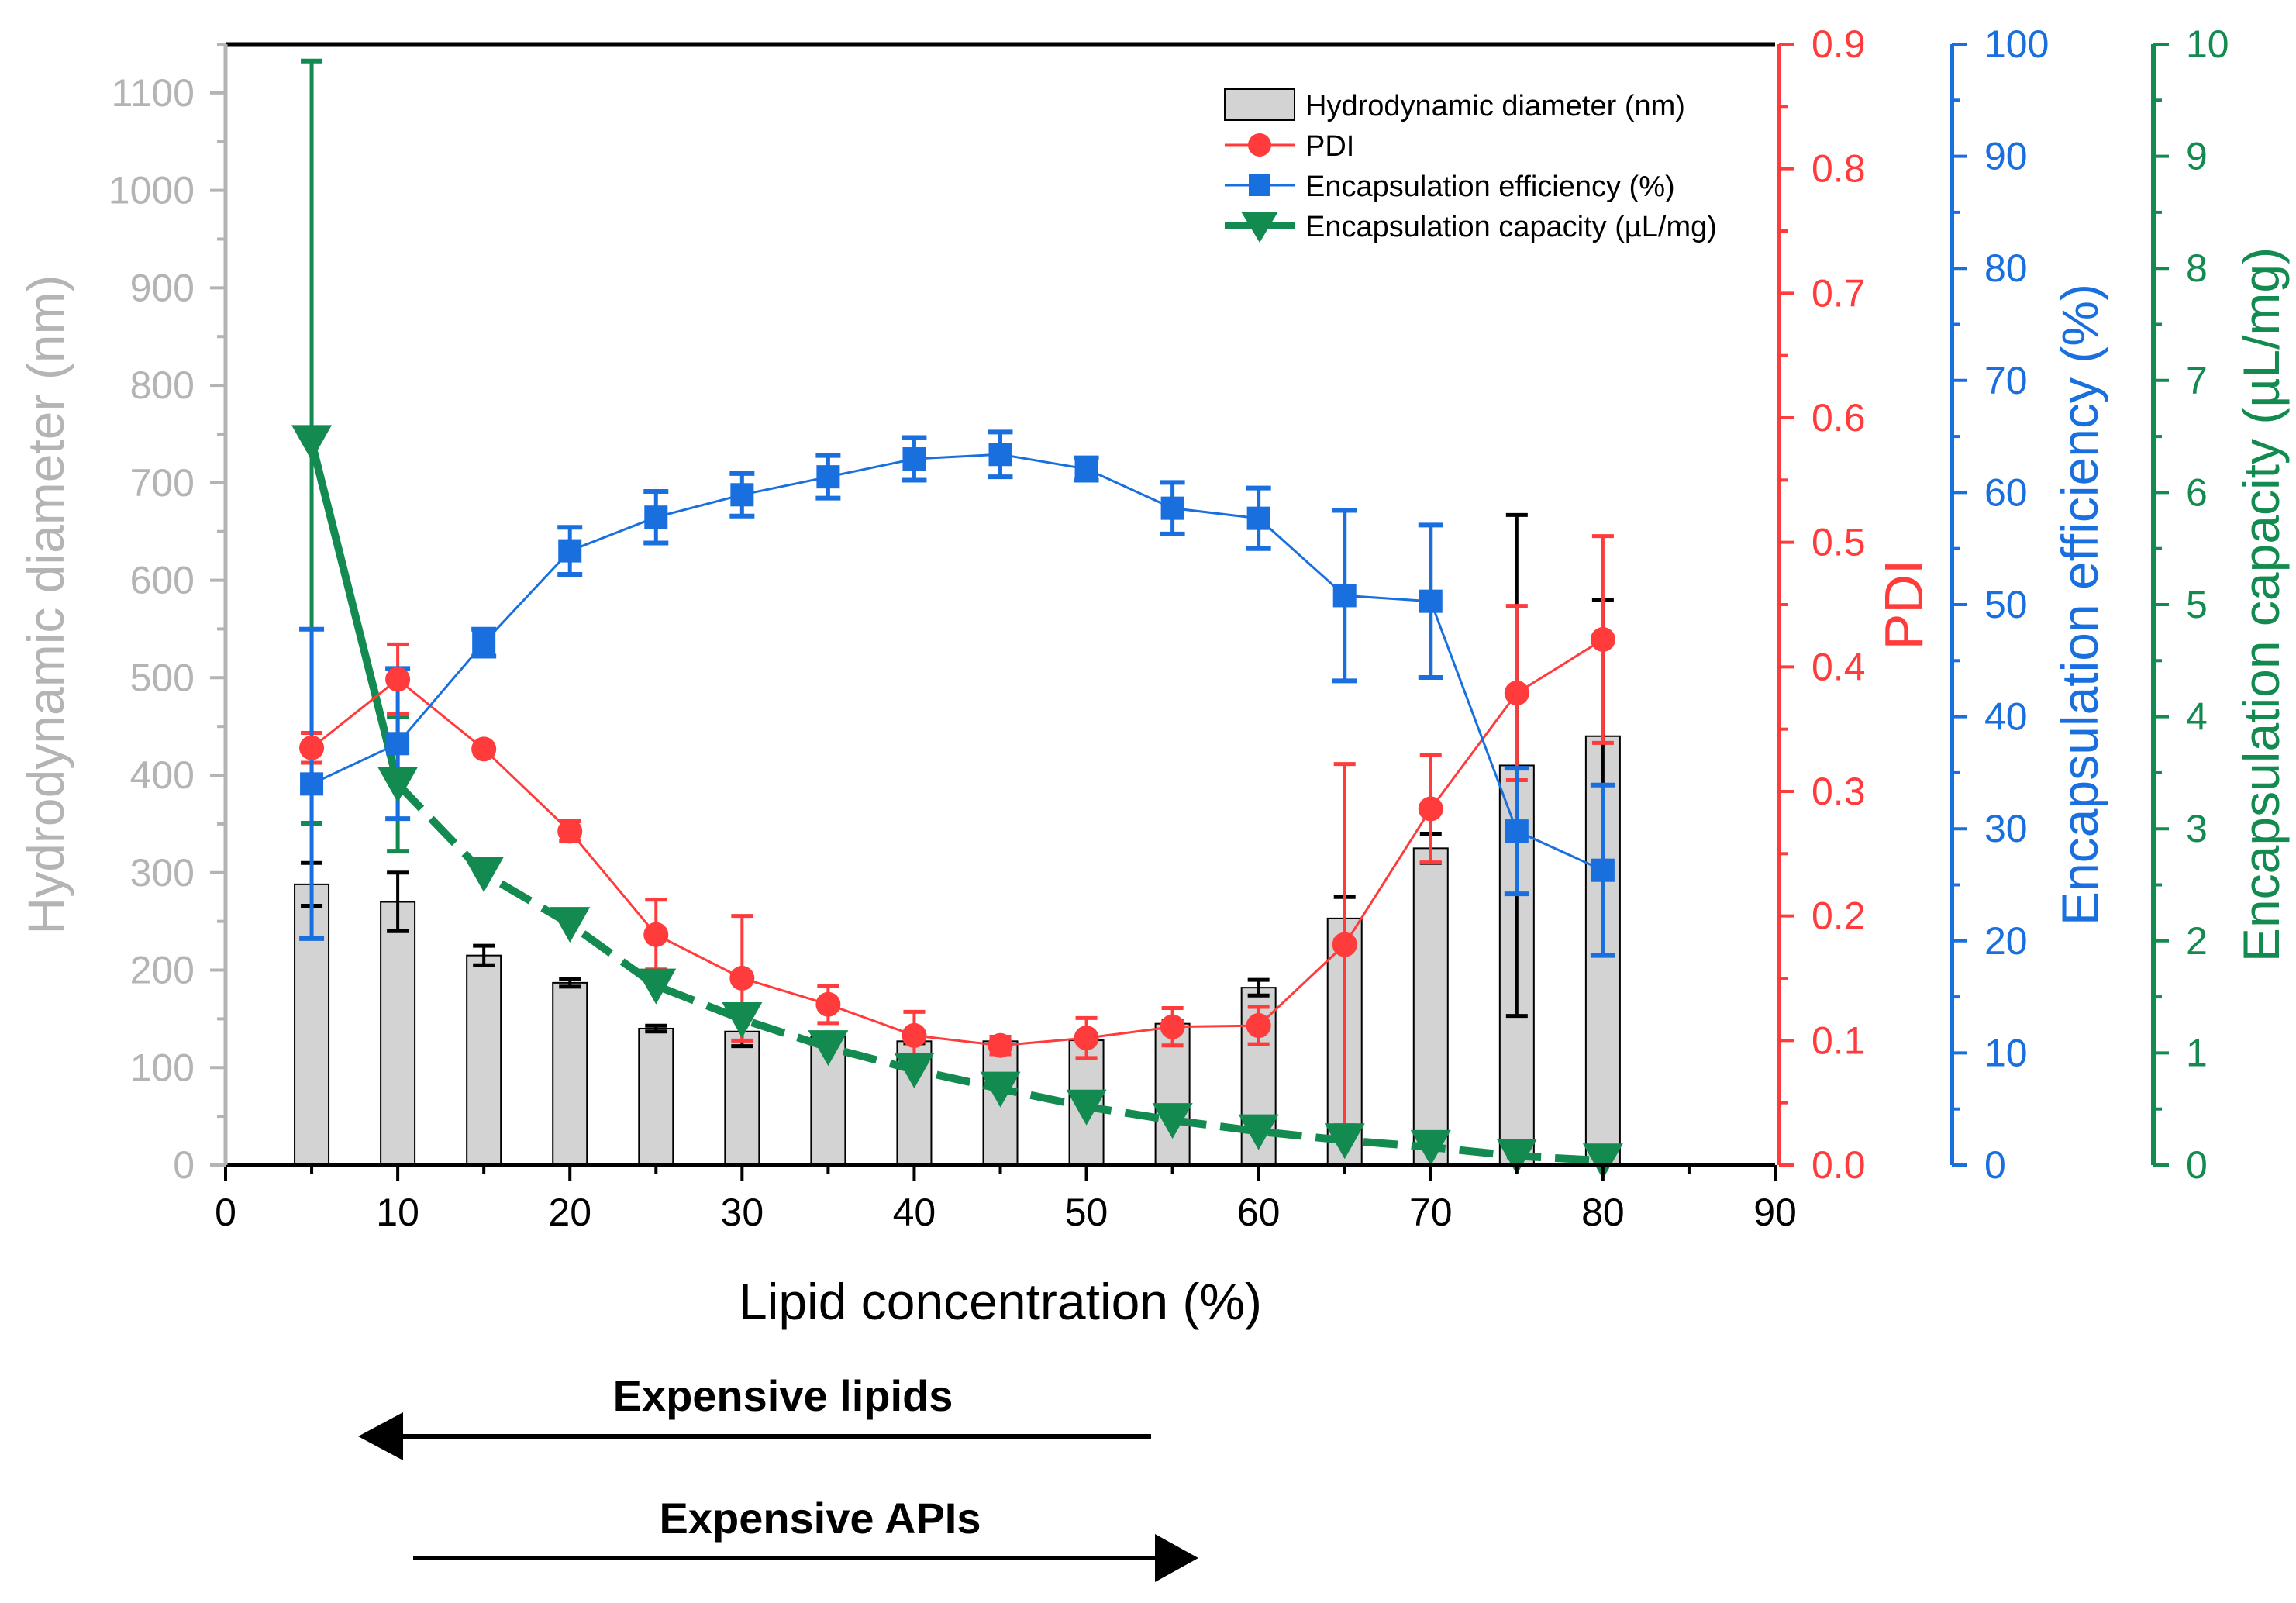 The height and width of the screenshot is (1603, 2296). What do you see at coordinates (2207, 44) in the screenshot?
I see `encapsulation-capacity-tick-label: 10` at bounding box center [2207, 44].